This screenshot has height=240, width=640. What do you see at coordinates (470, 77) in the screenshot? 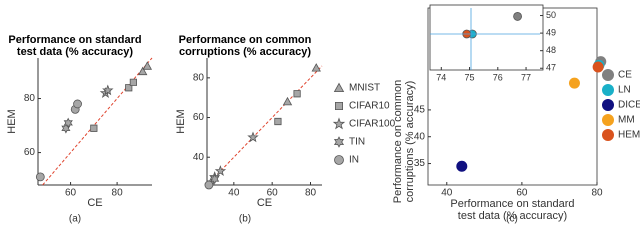
I see `x-tick-label: 75` at bounding box center [470, 77].